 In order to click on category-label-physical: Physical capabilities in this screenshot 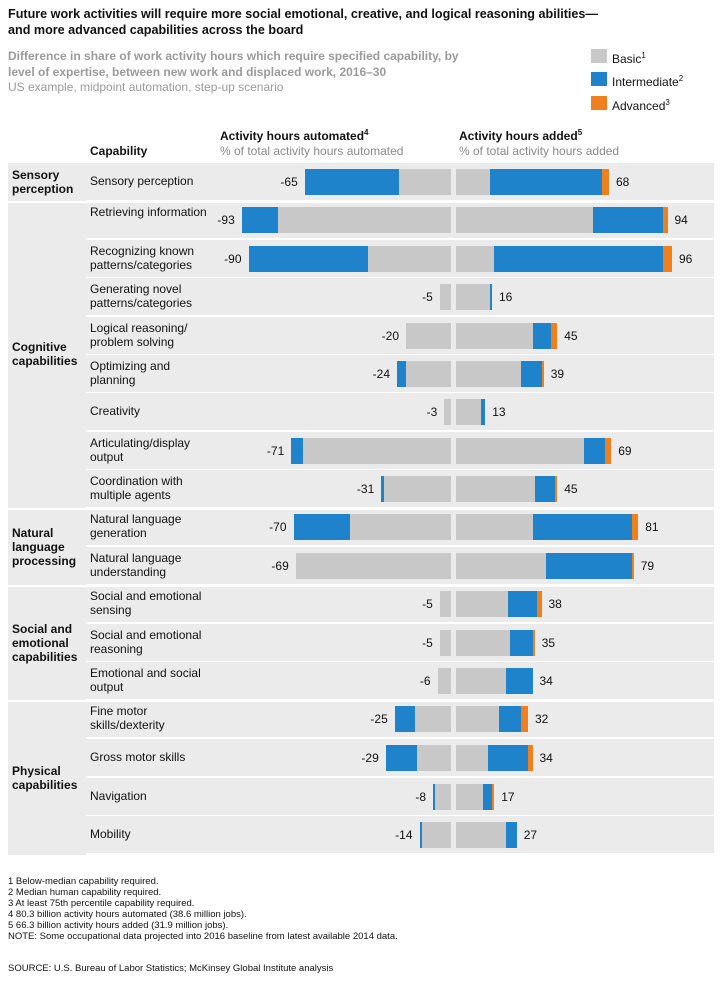, I will do `click(45, 778)`.